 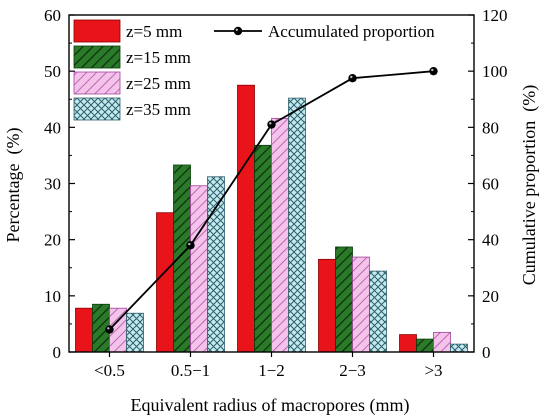 What do you see at coordinates (490, 240) in the screenshot?
I see `y2-tick-label: 40` at bounding box center [490, 240].